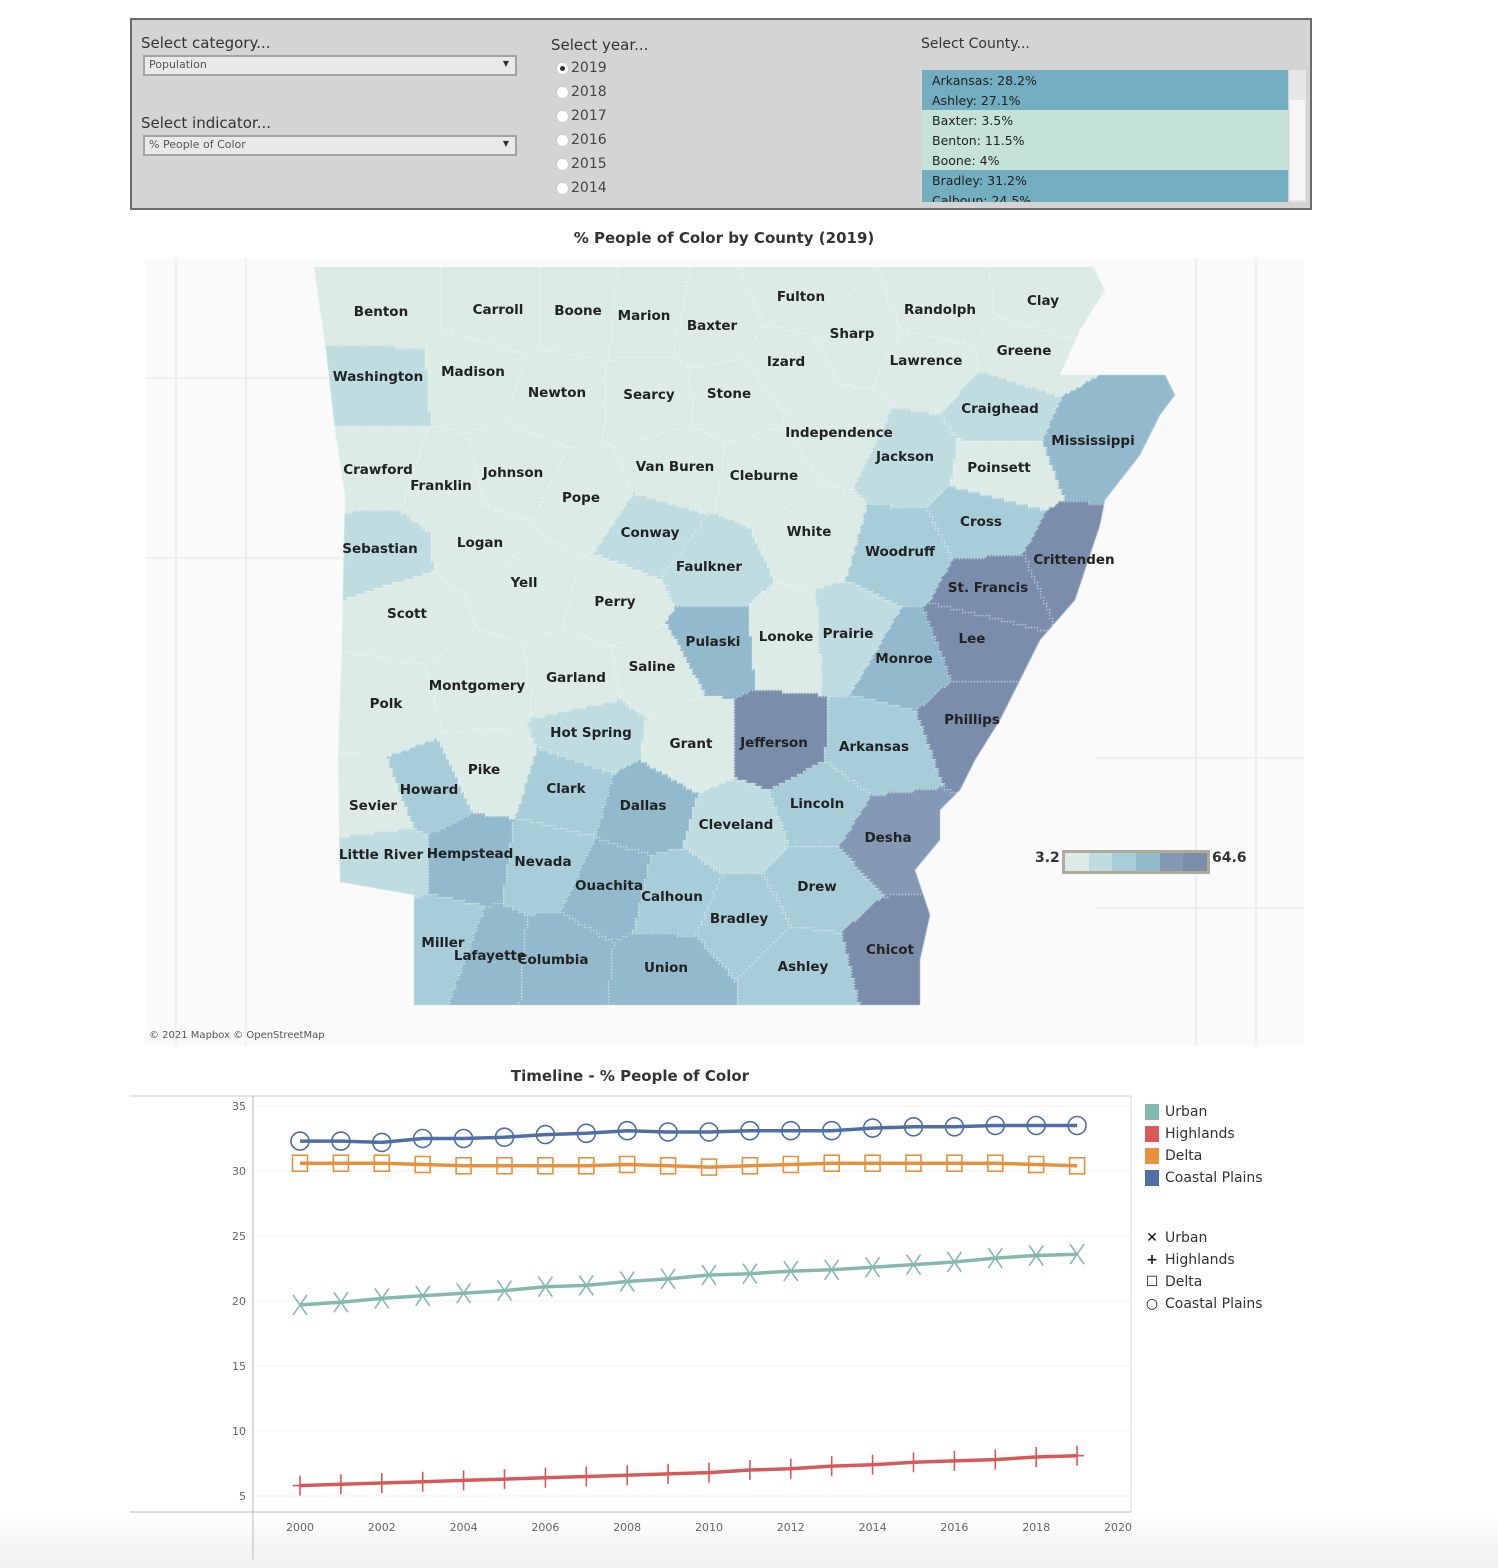  What do you see at coordinates (904, 659) in the screenshot?
I see `county-label: Monroe` at bounding box center [904, 659].